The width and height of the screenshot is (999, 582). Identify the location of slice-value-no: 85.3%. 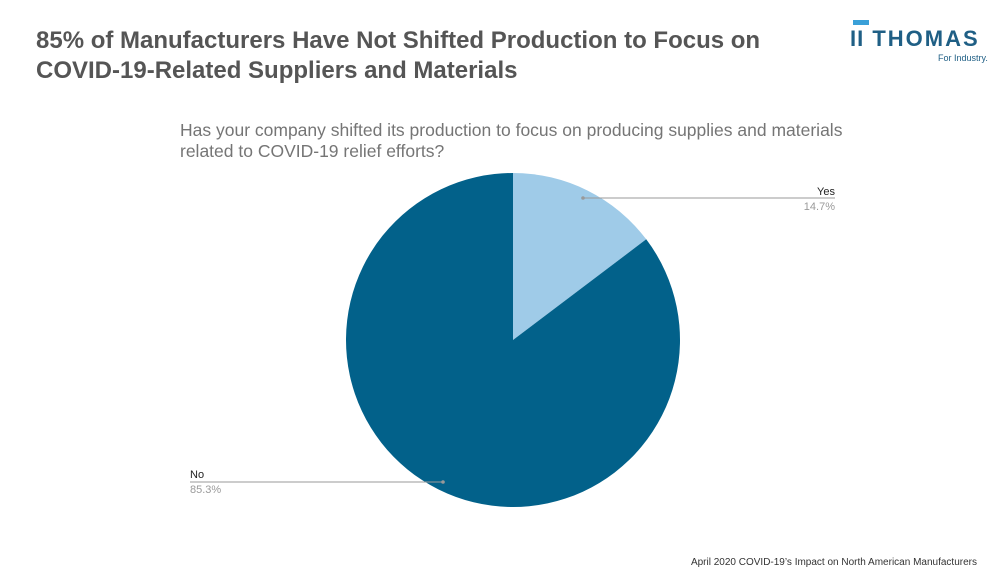
(205, 490).